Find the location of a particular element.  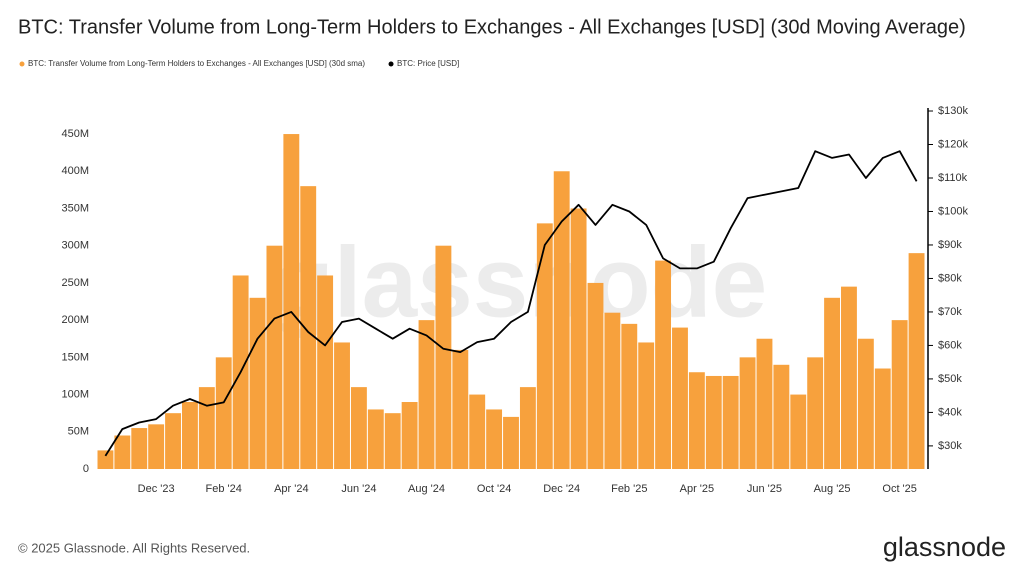

x-tick-label: Dec '23 is located at coordinates (156, 489).